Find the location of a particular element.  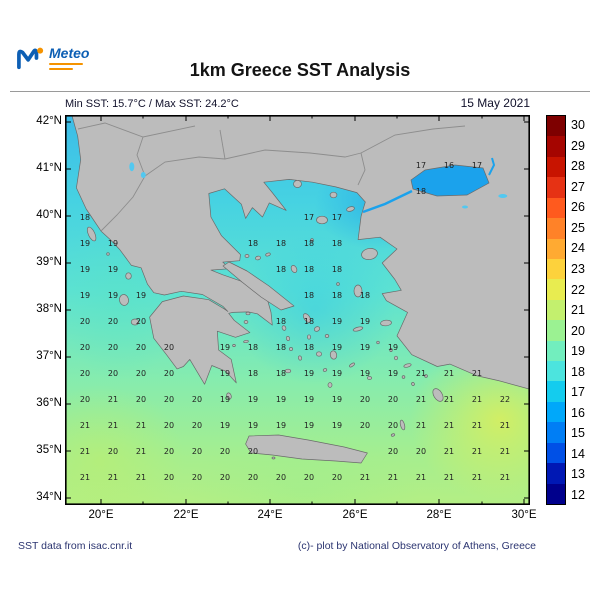

colorbar-tick-label: 19 is located at coordinates (578, 351).